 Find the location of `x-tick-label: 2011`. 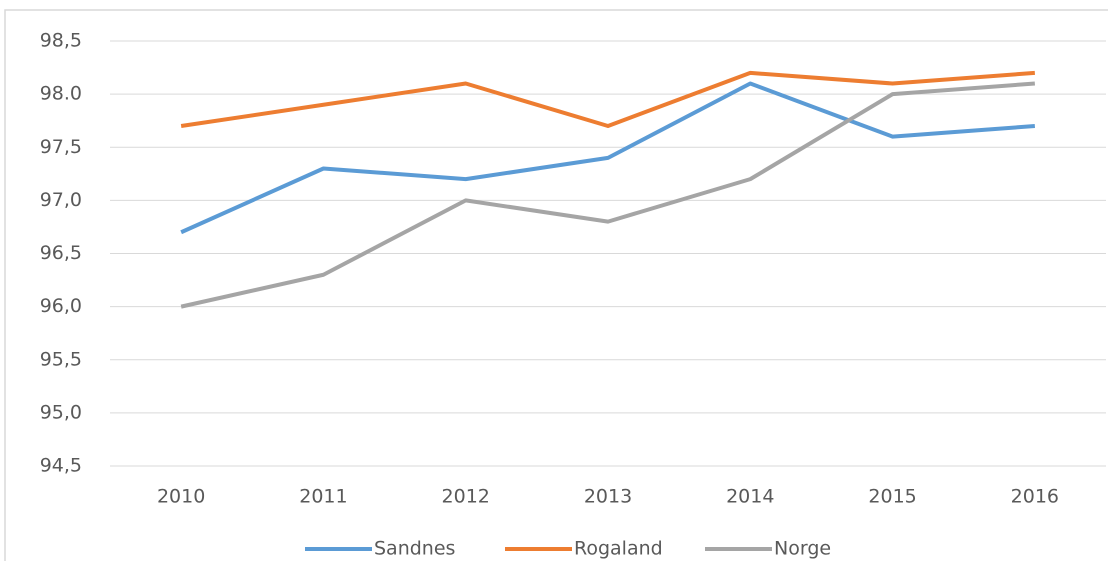

x-tick-label: 2011 is located at coordinates (323, 497).